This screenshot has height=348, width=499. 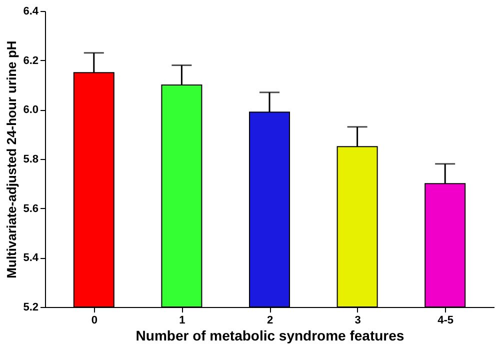 I want to click on y-tick-label: 6.0, so click(x=30, y=110).